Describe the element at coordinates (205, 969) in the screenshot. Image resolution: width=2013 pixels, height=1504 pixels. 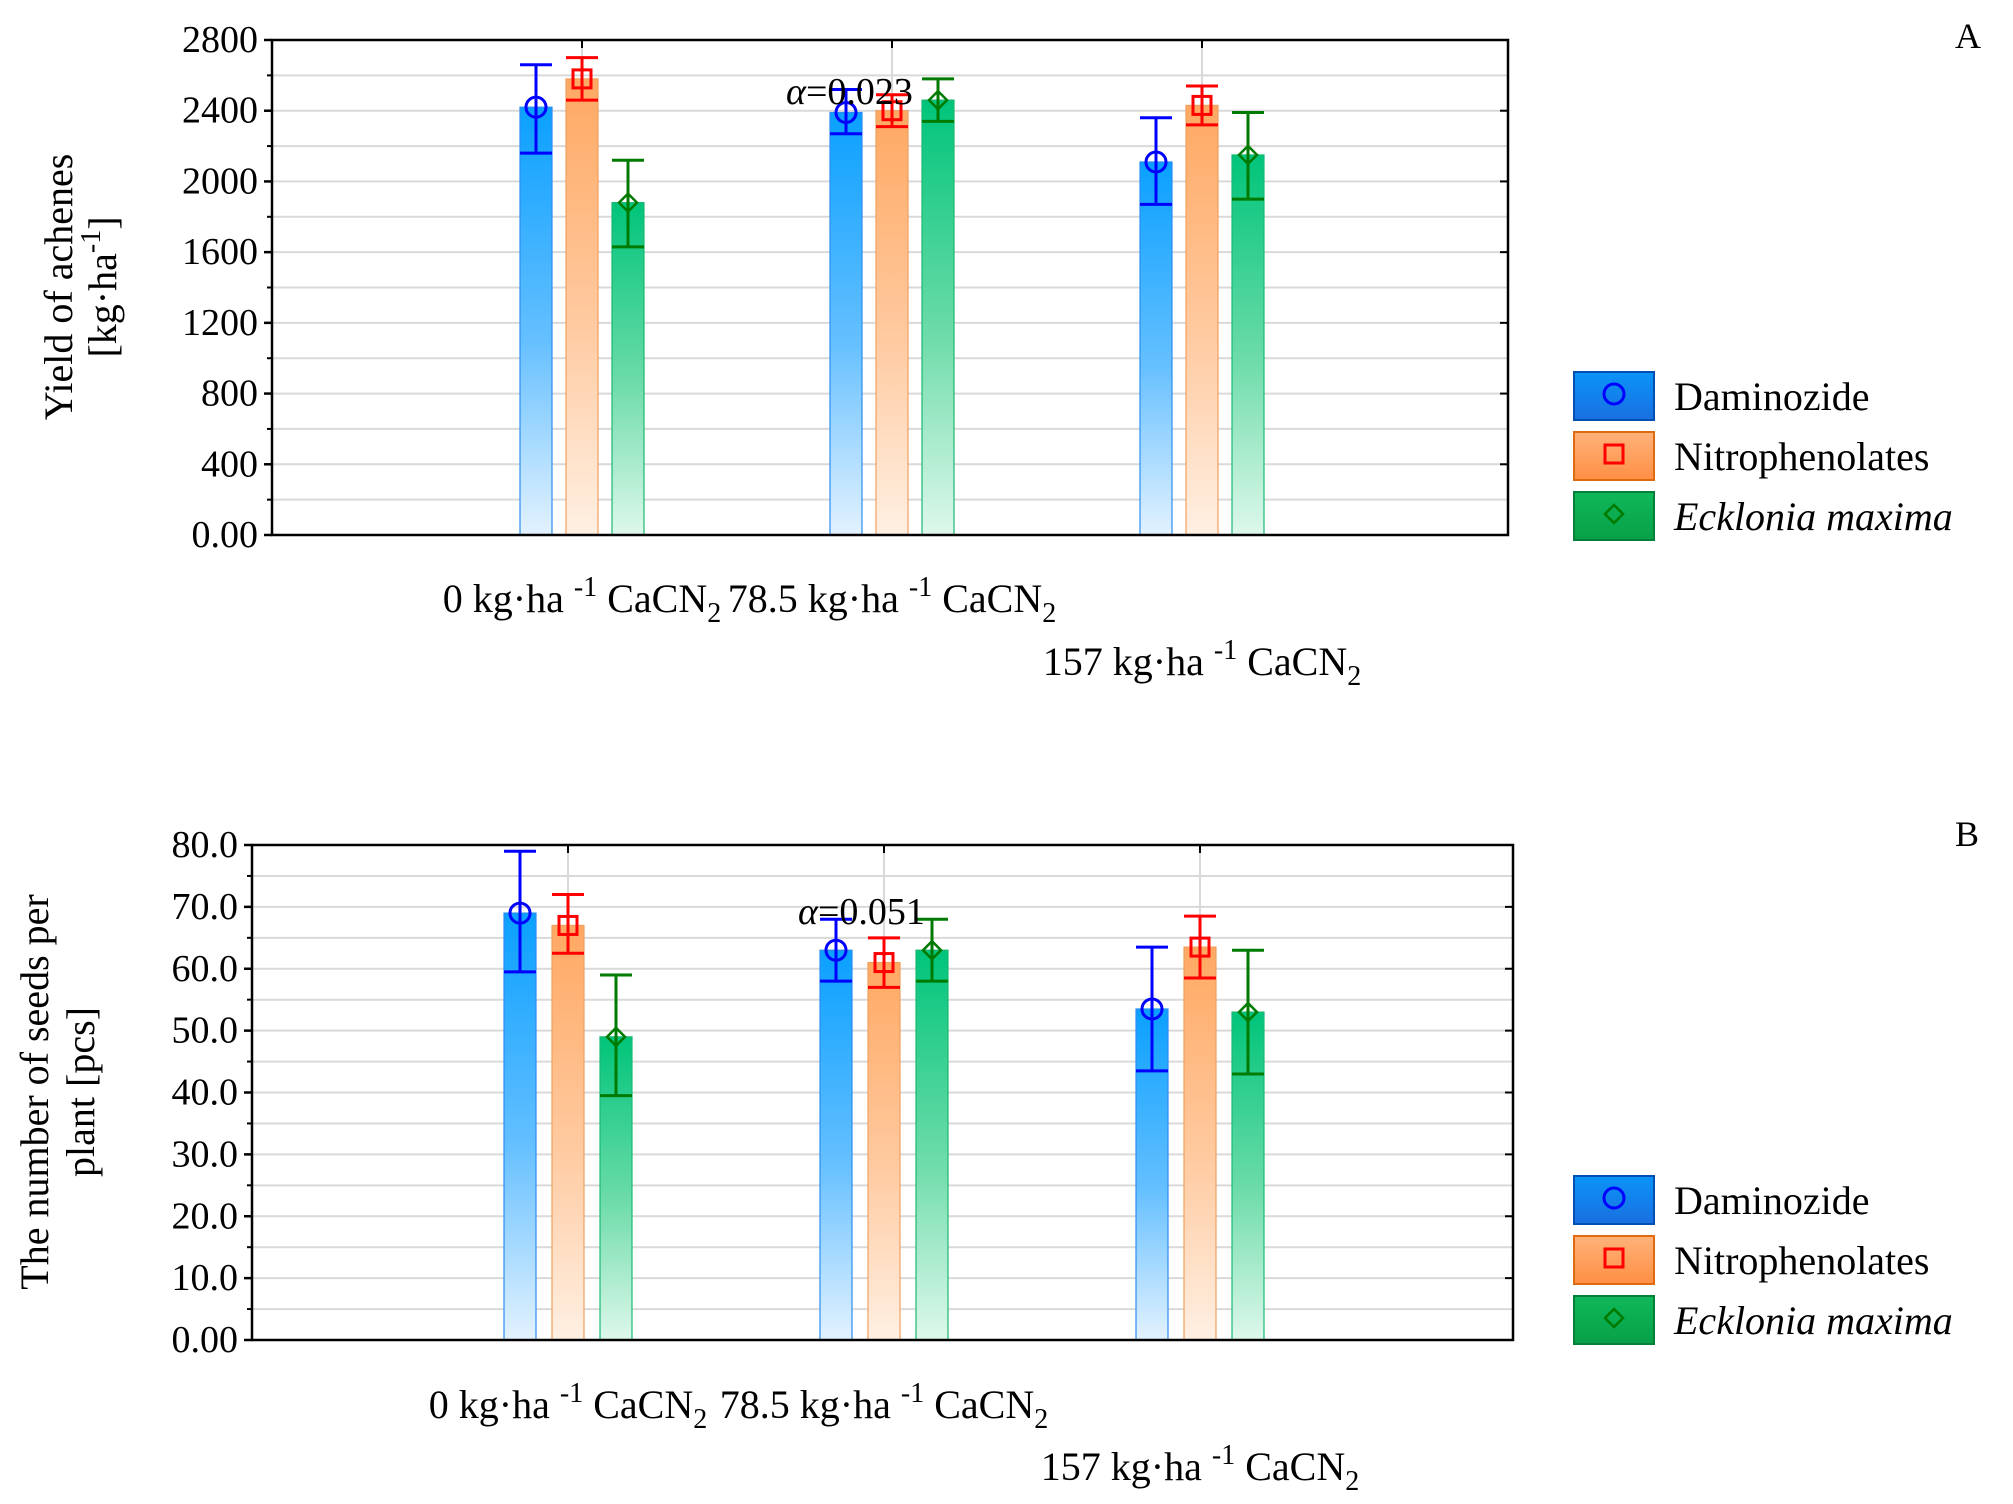
I see `panel-b-y-tick-label: 60.0` at that location.